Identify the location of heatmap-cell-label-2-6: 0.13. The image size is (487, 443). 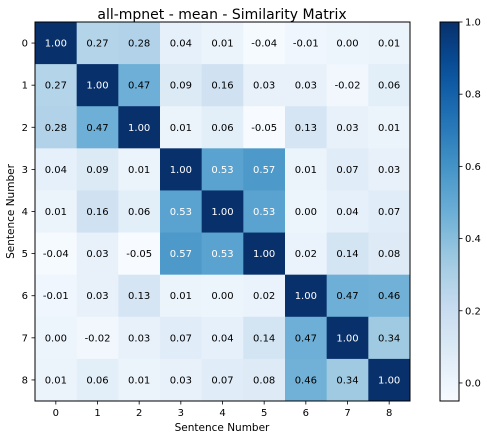
(306, 128).